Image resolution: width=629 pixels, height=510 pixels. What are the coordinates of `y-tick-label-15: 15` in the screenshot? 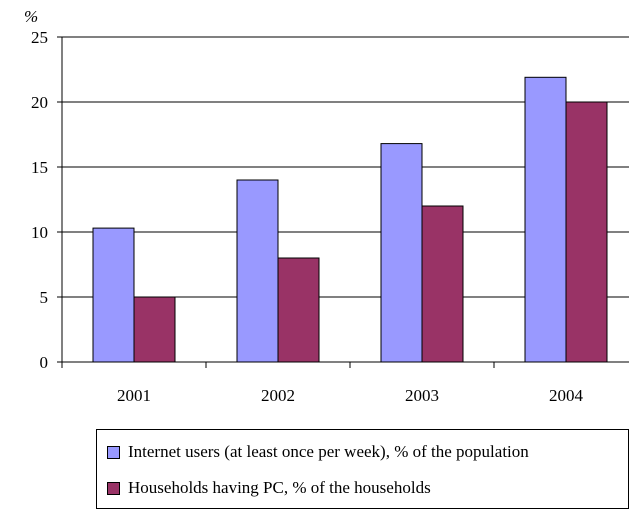 It's located at (39, 167).